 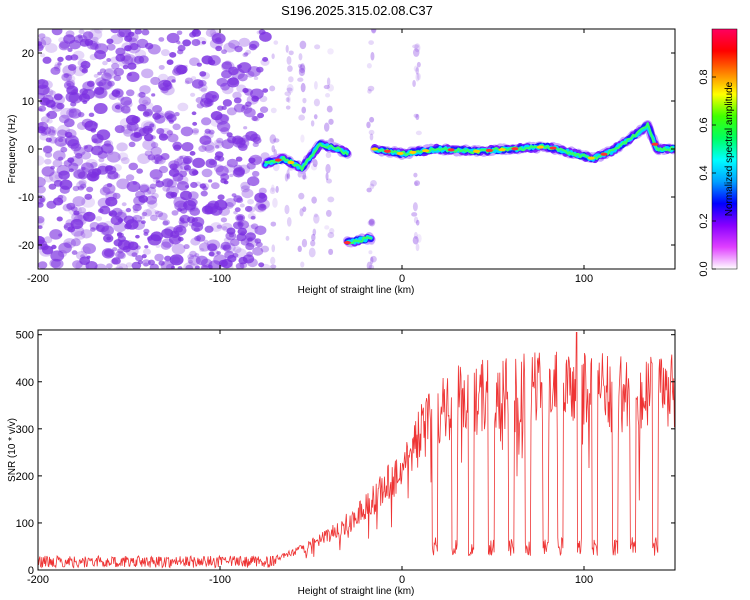 I want to click on colorbar-gradient, so click(x=724, y=149).